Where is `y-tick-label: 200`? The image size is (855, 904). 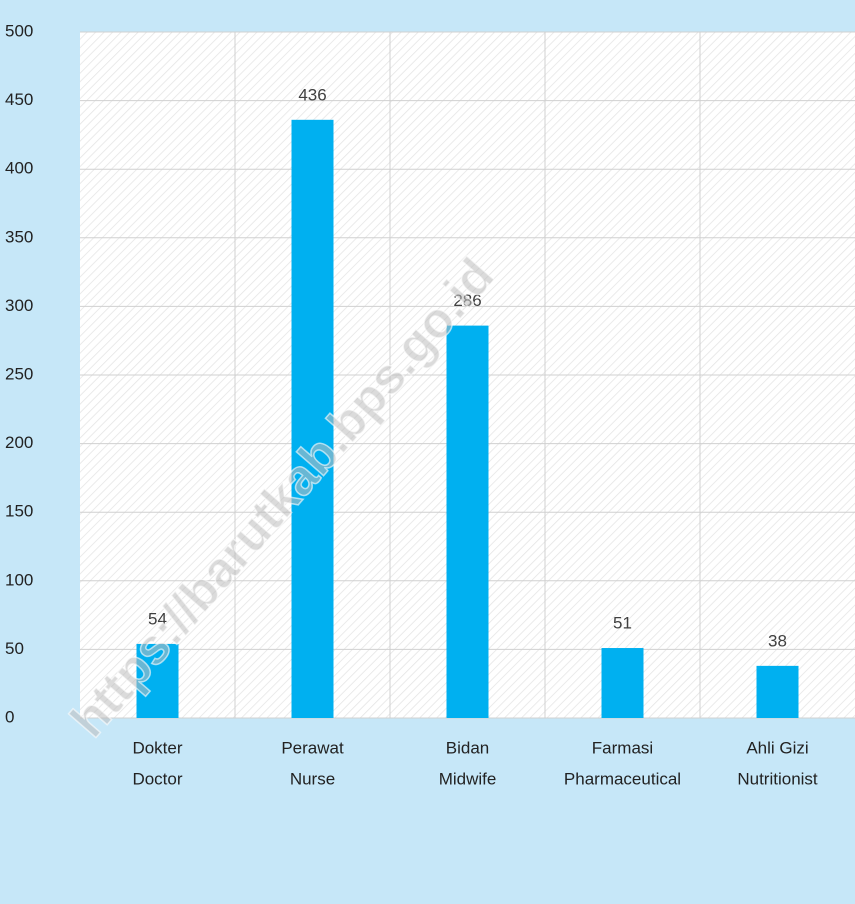 y-tick-label: 200 is located at coordinates (19, 442).